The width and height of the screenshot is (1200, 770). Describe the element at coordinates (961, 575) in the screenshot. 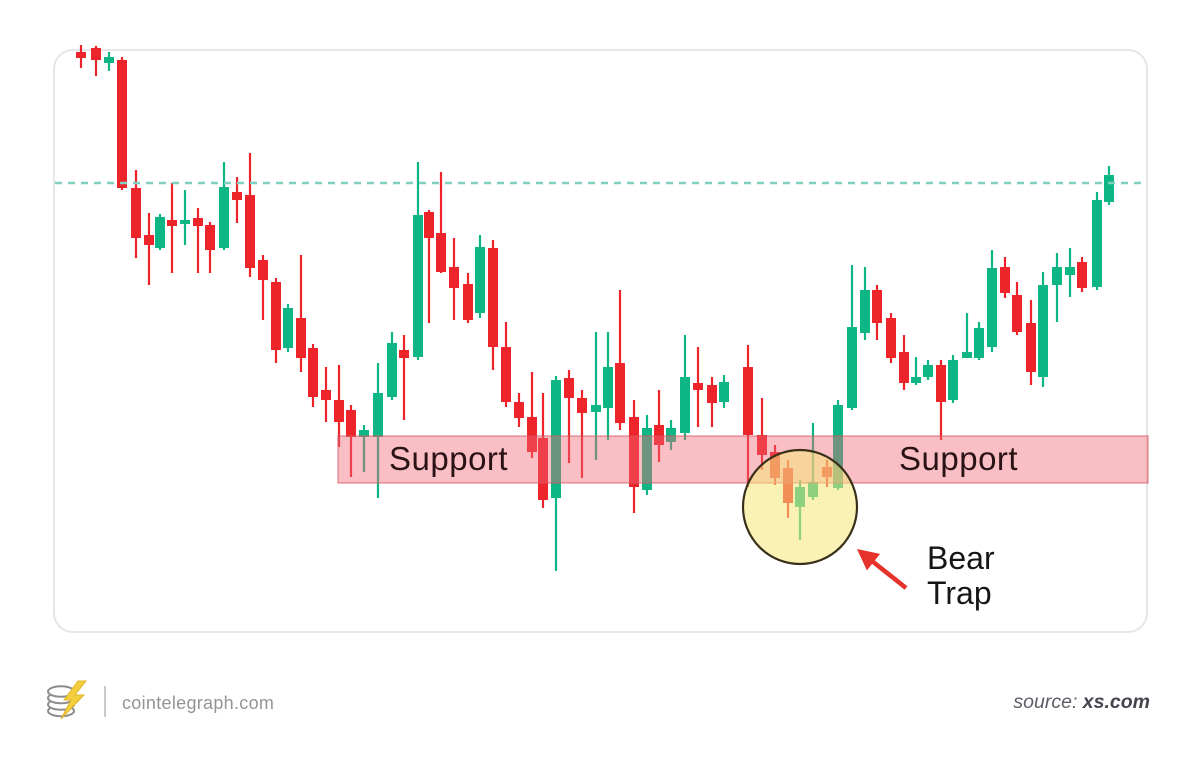

I see `bear-trap-label: Bear Trap` at that location.